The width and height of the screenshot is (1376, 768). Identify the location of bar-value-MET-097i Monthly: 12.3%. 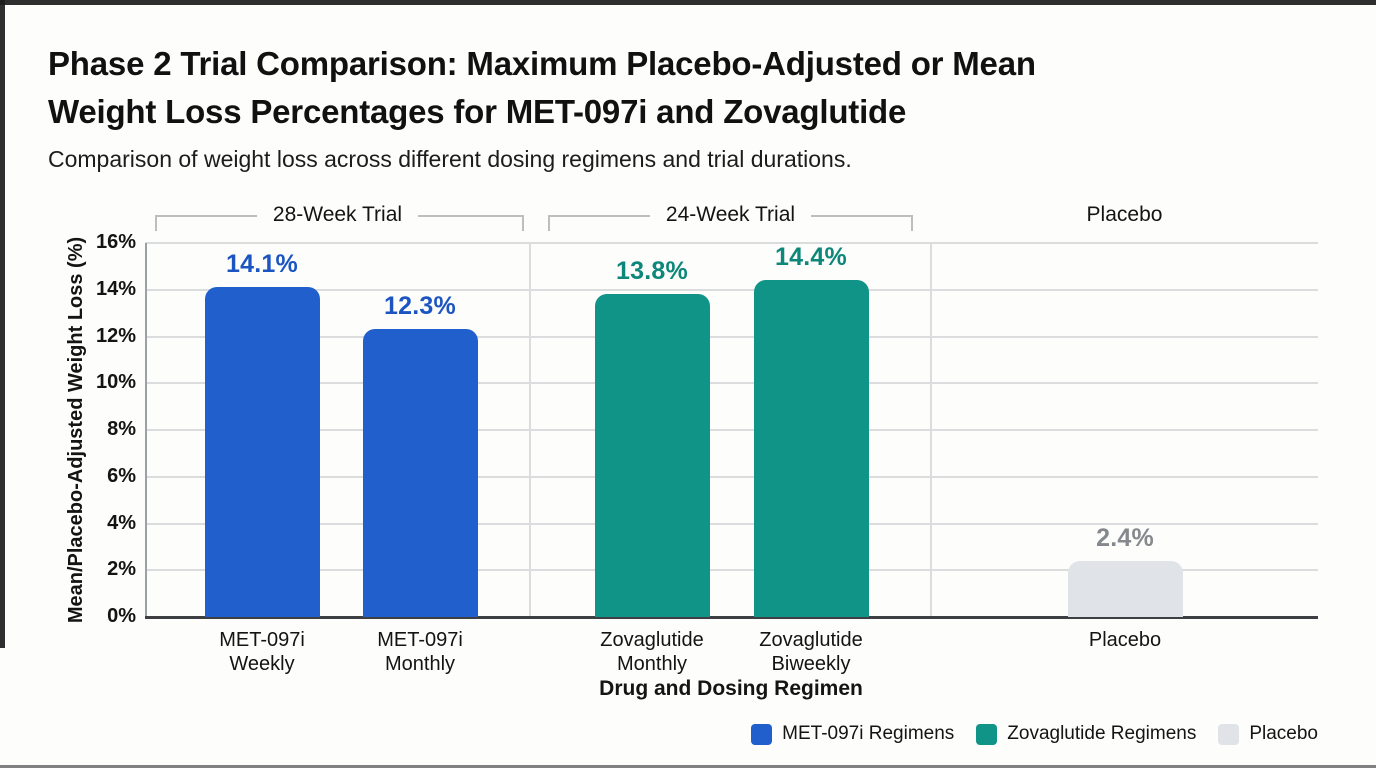
(420, 306).